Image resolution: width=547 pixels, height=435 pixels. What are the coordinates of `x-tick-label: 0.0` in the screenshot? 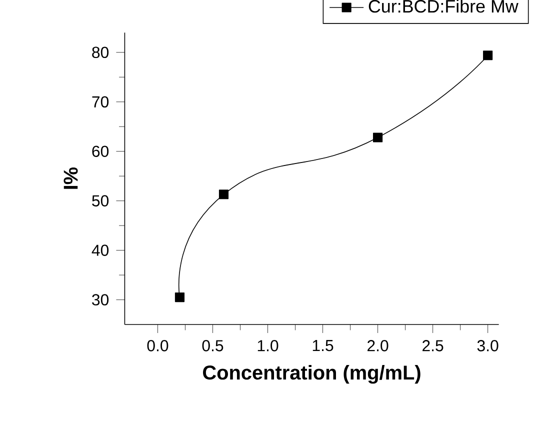 It's located at (157, 346).